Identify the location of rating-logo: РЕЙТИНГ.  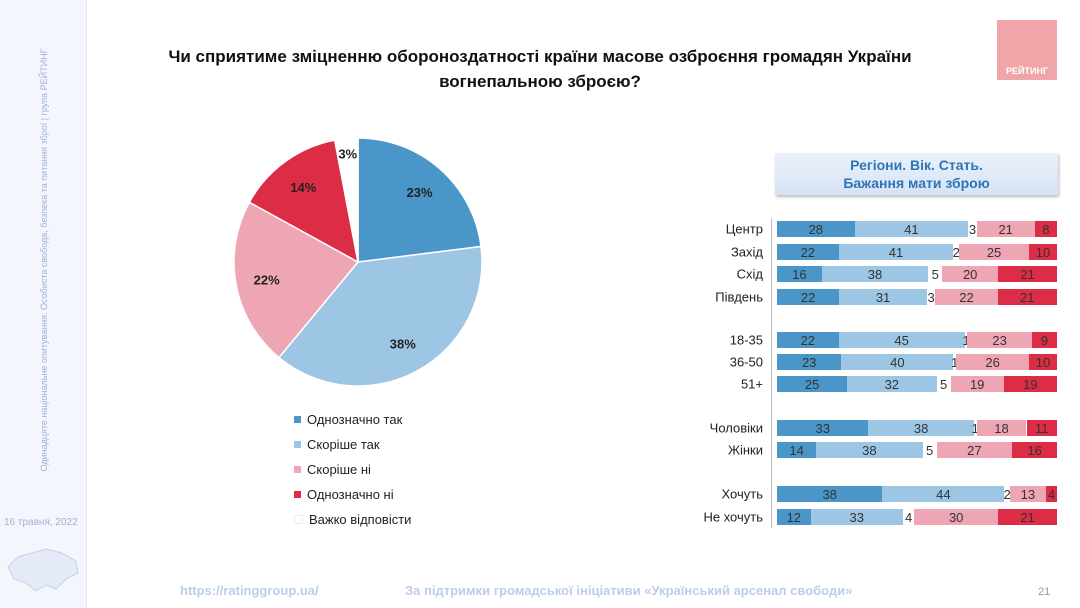
(1027, 50).